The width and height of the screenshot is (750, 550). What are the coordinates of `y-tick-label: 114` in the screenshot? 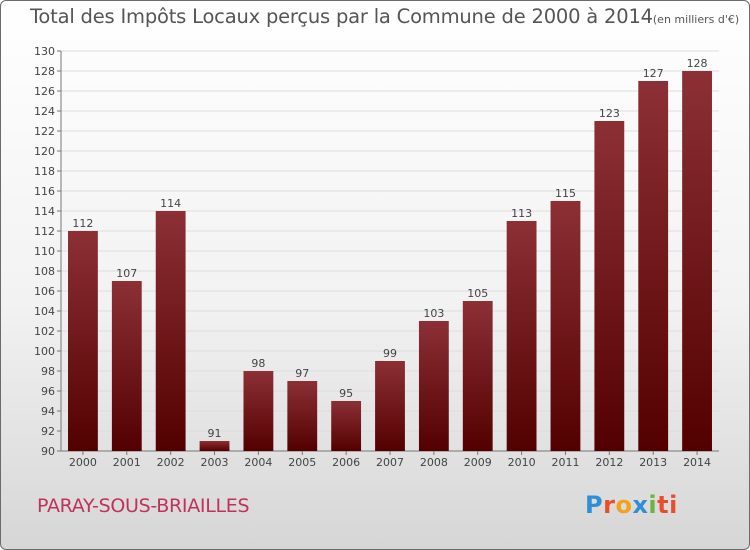 It's located at (44, 211).